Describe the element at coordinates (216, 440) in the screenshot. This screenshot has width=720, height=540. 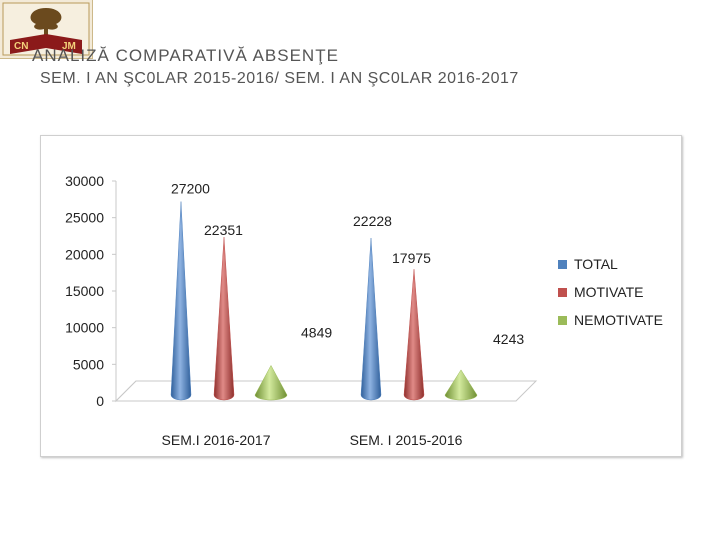
I see `x-tick-label: SEM.I 2016-2017` at that location.